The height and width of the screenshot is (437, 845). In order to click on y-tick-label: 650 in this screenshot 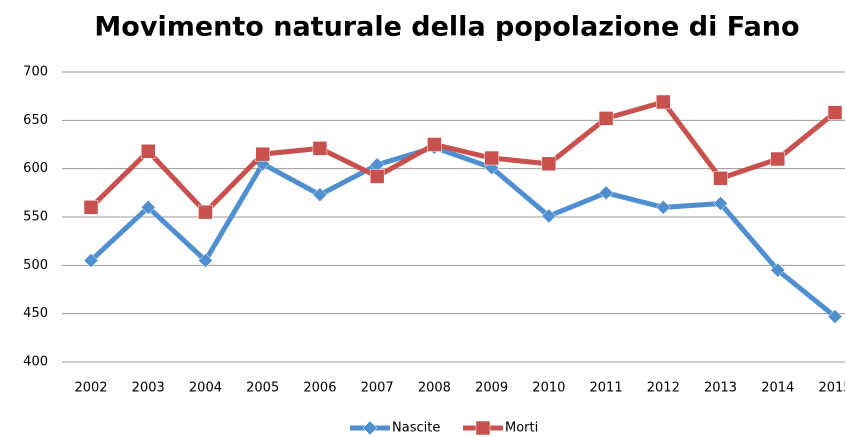, I will do `click(35, 120)`.